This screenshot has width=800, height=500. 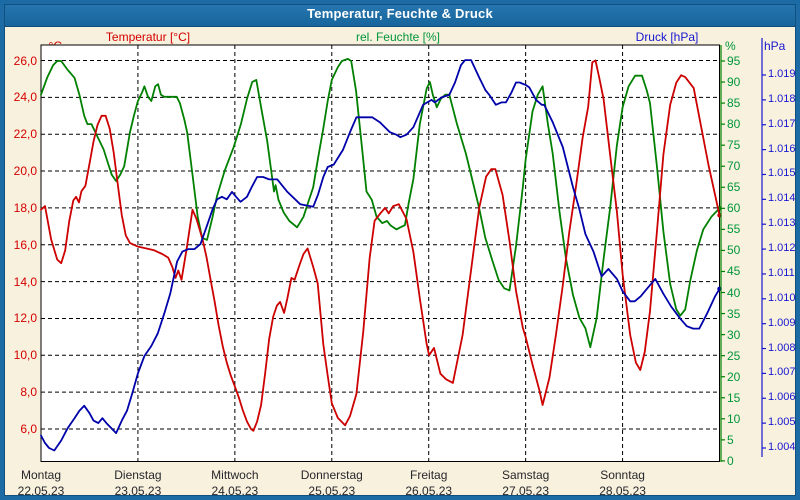 What do you see at coordinates (734, 145) in the screenshot?
I see `hum-tick-label: 75` at bounding box center [734, 145].